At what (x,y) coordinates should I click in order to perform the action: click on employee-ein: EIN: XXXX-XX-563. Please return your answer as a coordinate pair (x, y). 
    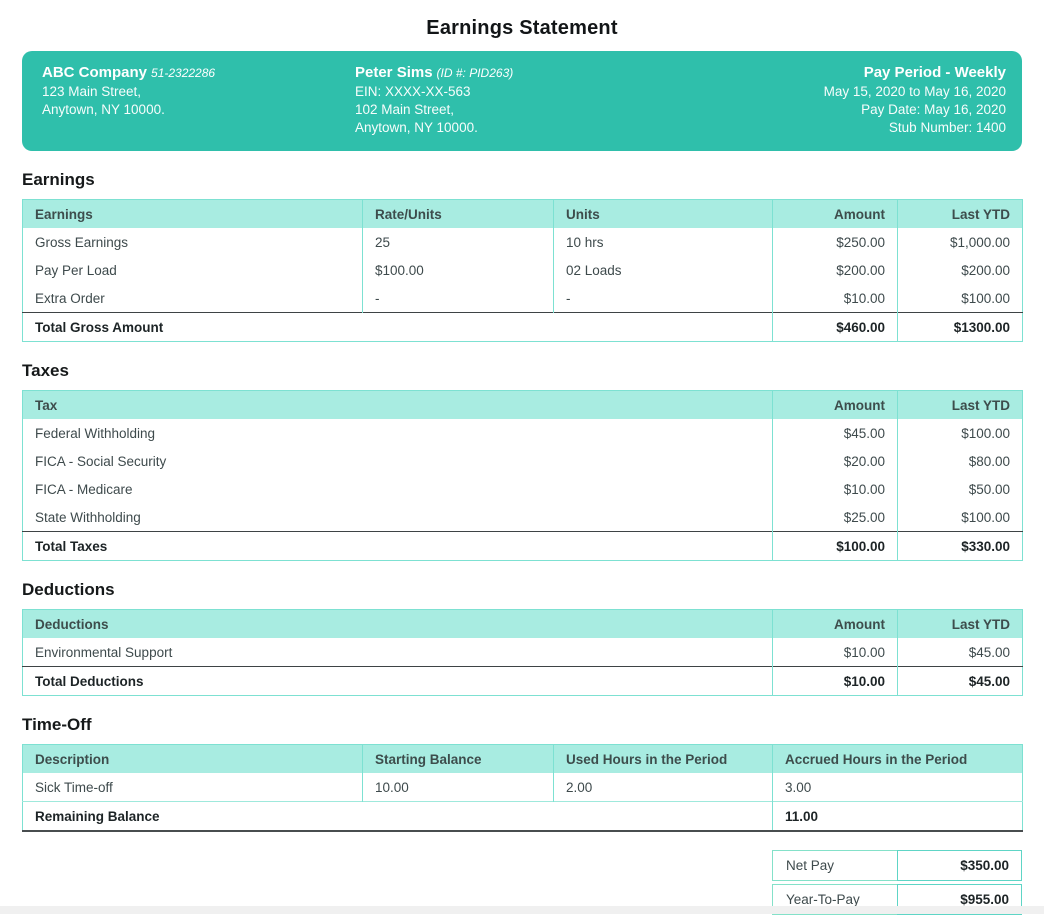
    Looking at the image, I should click on (413, 91).